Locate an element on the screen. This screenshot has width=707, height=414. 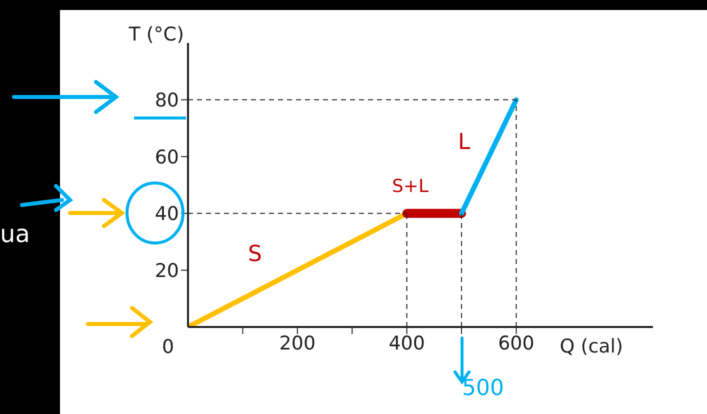
text: ua is located at coordinates (15, 234).